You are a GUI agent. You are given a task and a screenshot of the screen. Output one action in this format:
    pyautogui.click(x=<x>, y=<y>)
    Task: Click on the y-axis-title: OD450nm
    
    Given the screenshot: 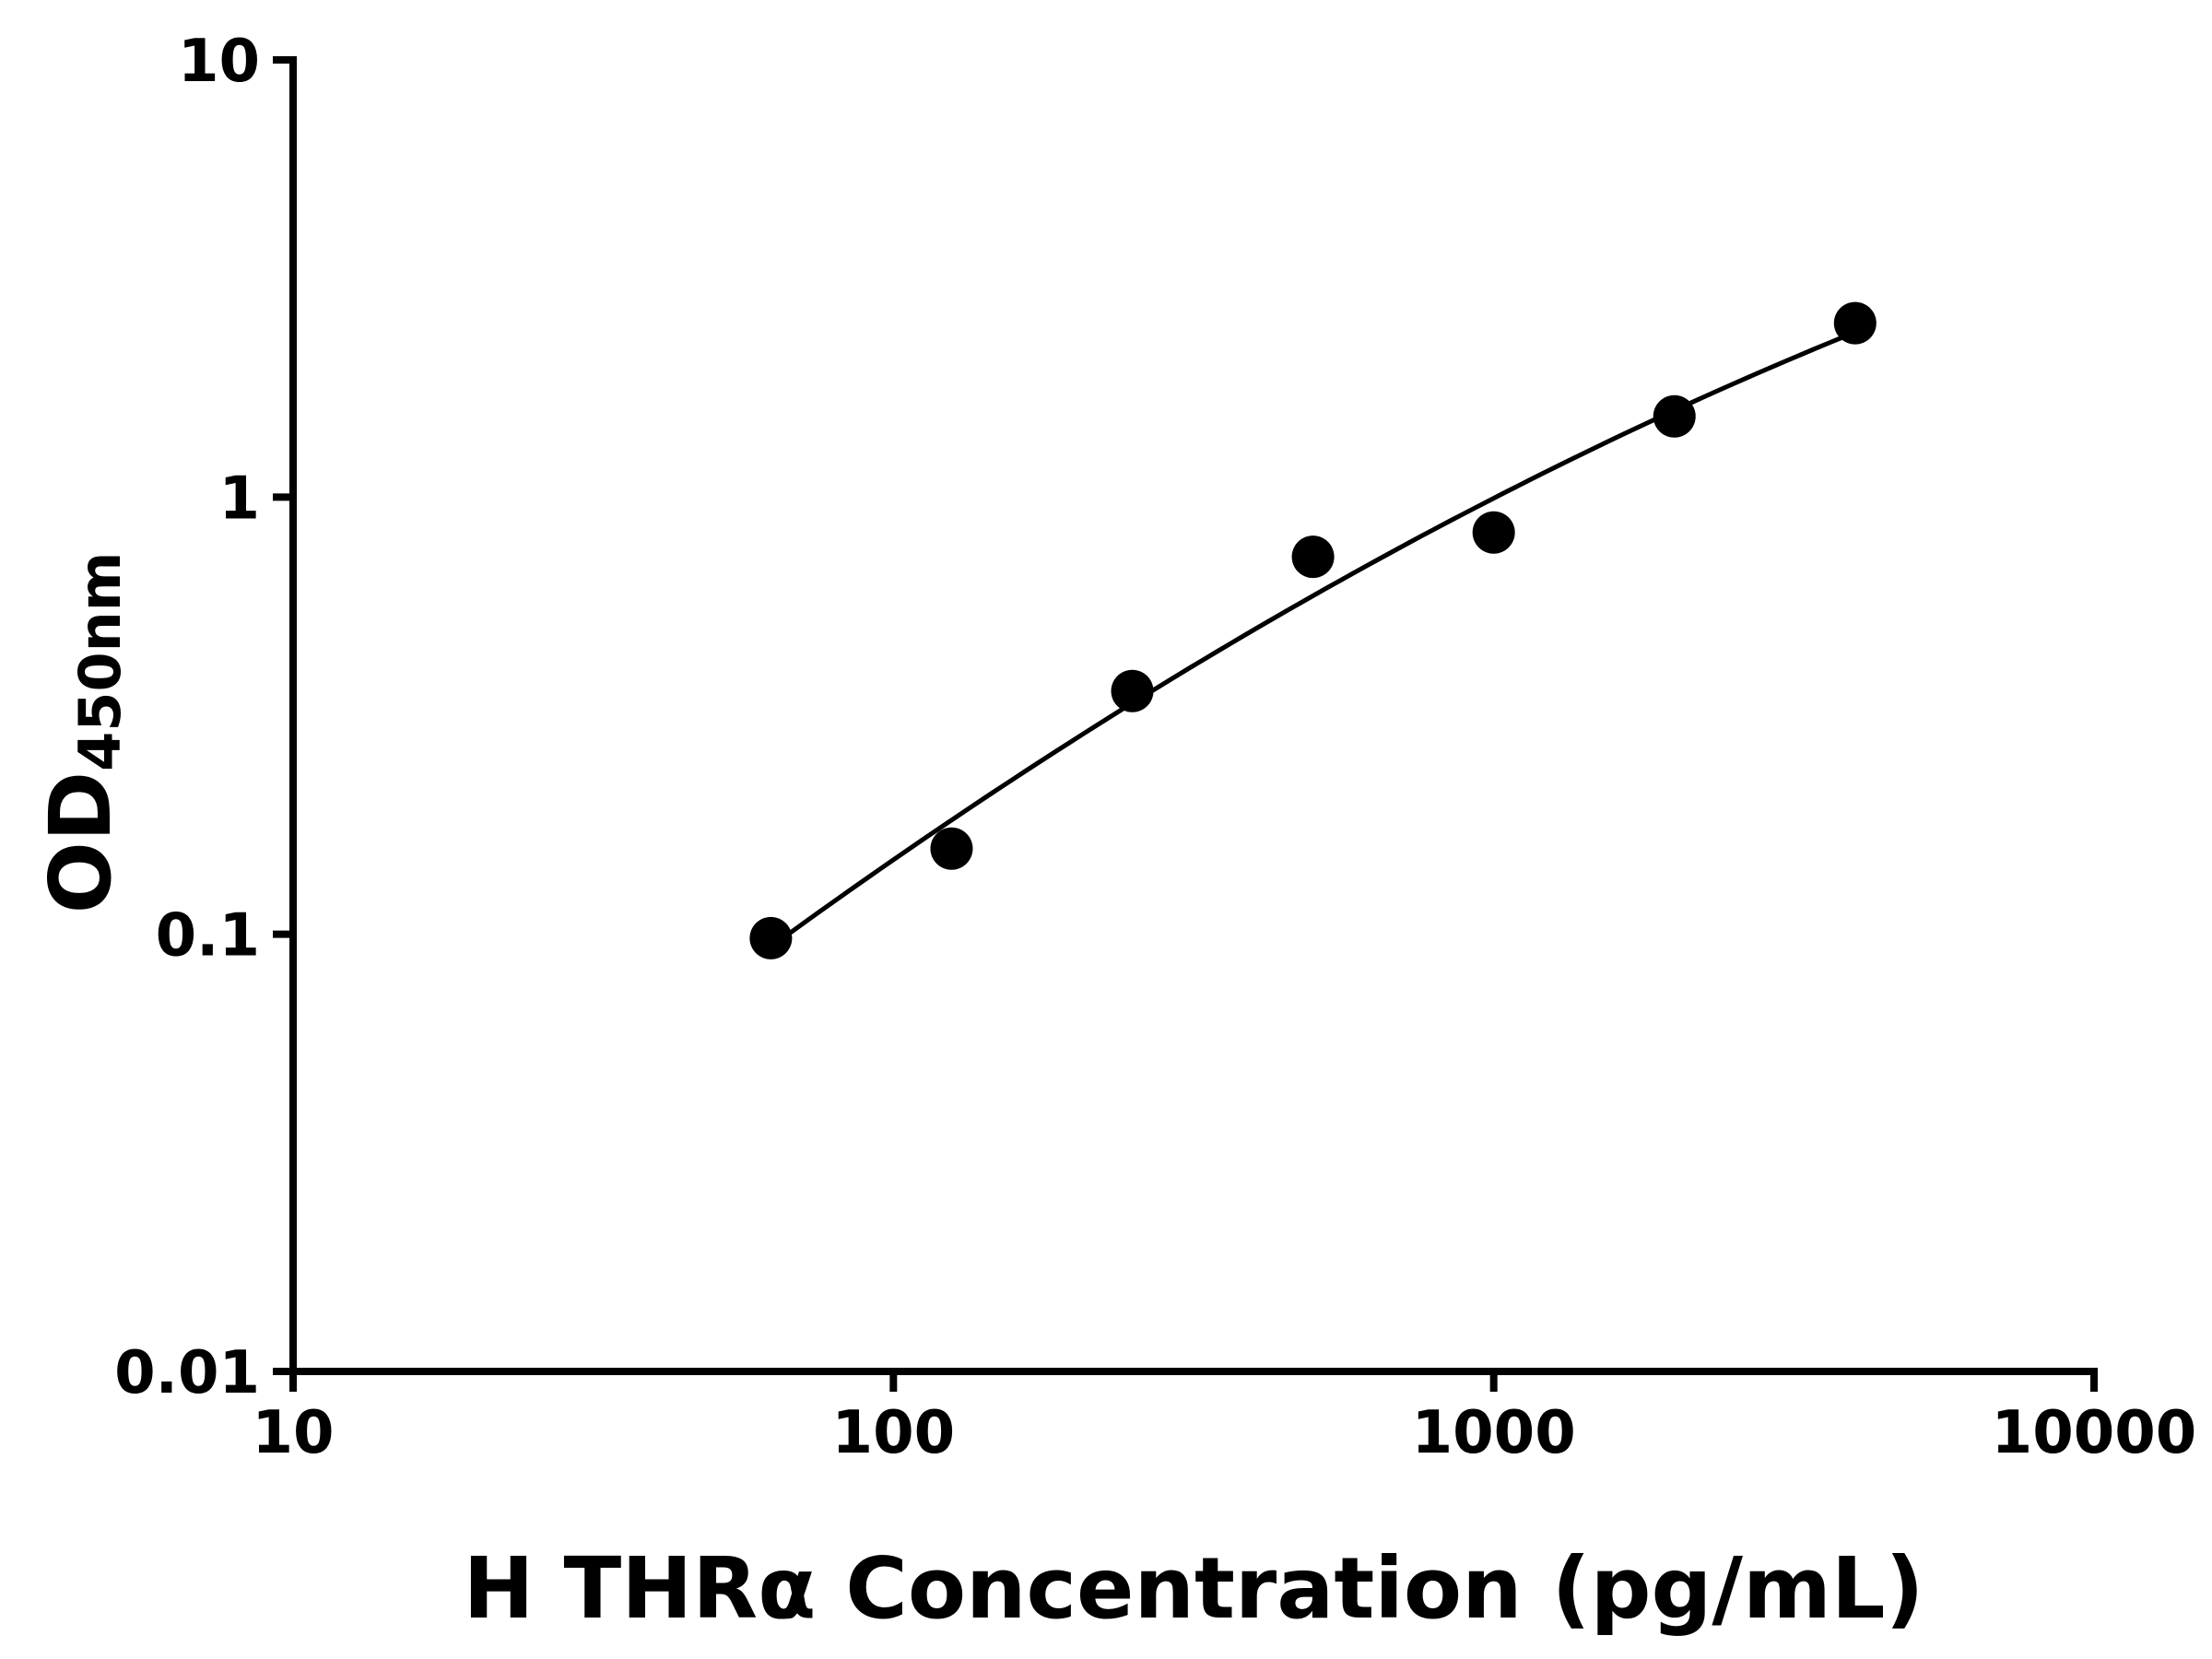 What is the action you would take?
    pyautogui.click(x=82, y=733)
    